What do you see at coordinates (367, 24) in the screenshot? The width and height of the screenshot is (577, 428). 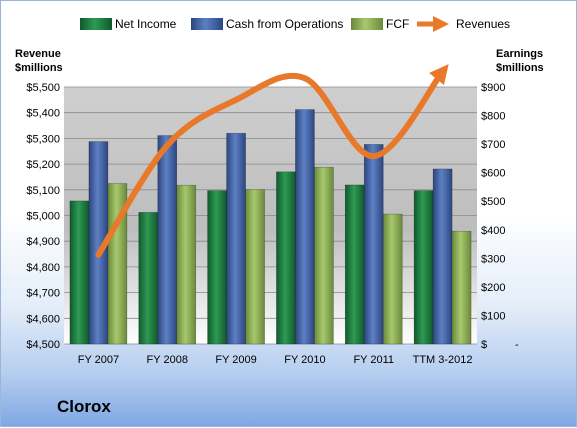 I see `legend-swatch-fcf` at bounding box center [367, 24].